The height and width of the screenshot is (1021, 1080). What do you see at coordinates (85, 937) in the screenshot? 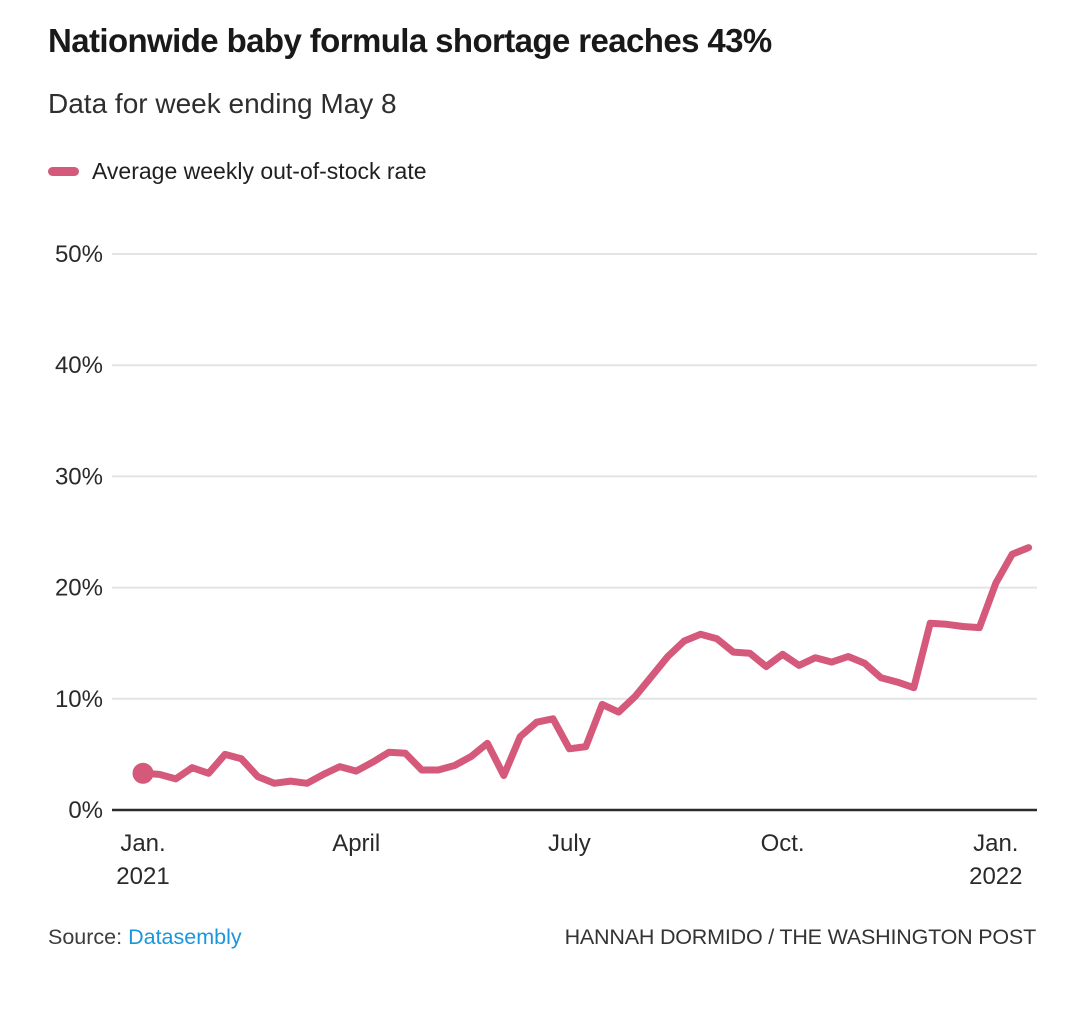
I see `source-label: Source:` at bounding box center [85, 937].